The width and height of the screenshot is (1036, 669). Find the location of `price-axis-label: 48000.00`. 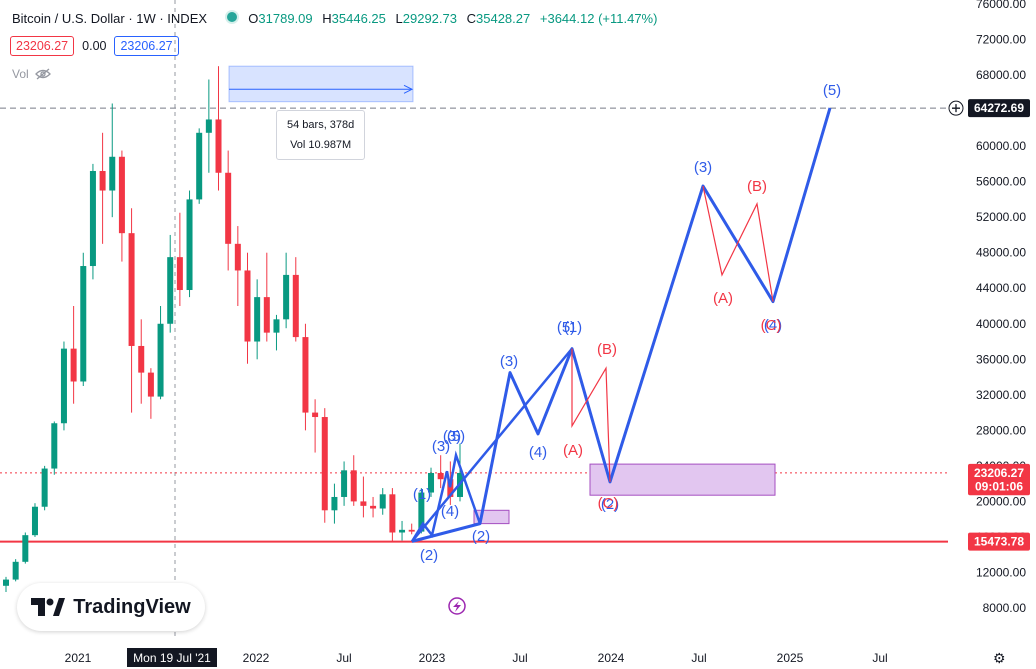

price-axis-label: 48000.00 is located at coordinates (1001, 253).